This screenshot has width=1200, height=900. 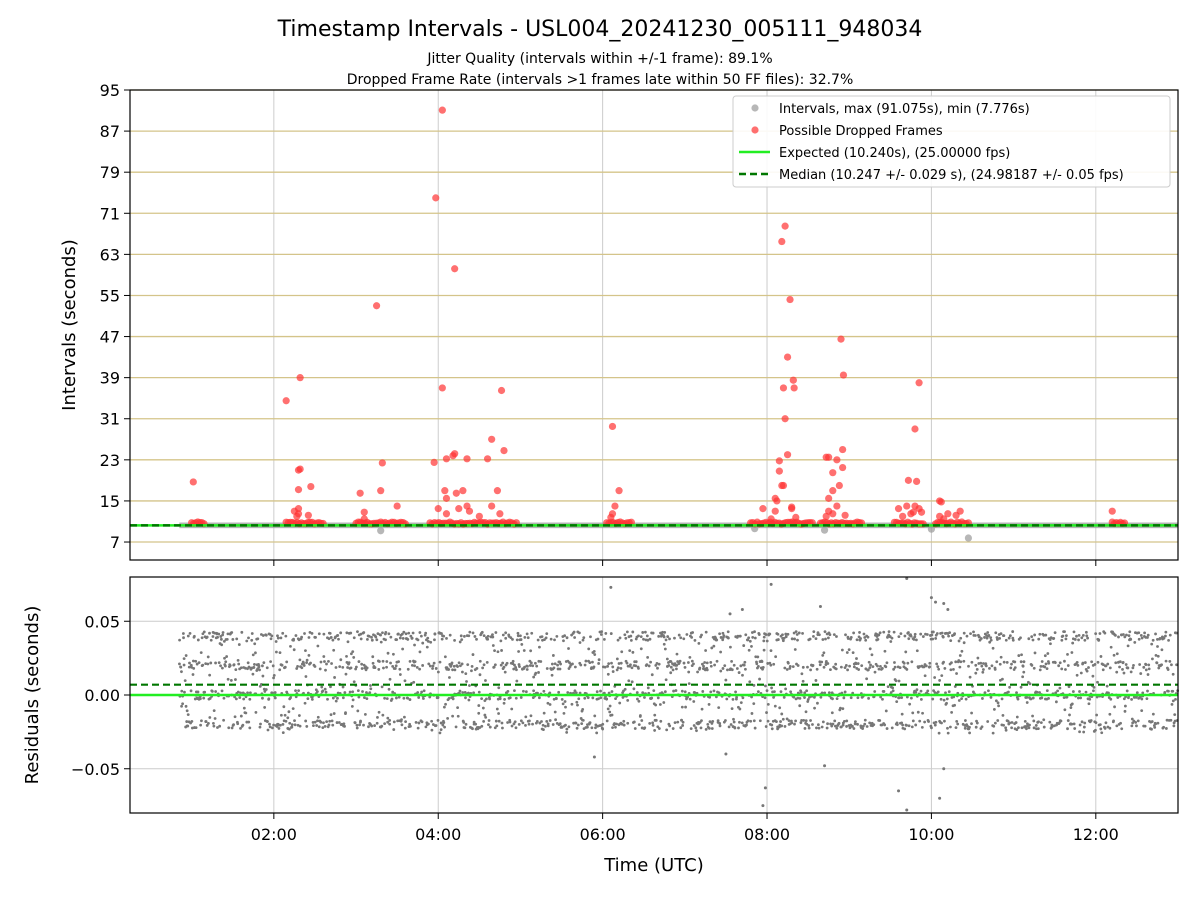 I want to click on legend-label-intervals: Intervals, max (91.075s), min (7.776s), so click(x=904, y=109).